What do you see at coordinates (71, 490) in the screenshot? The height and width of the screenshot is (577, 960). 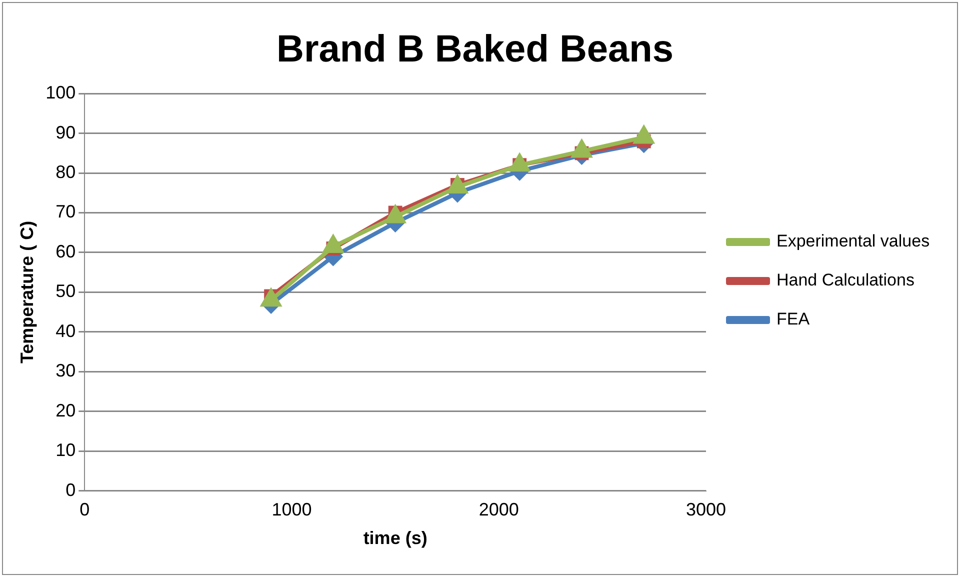 I see `y-tick-label: 0` at bounding box center [71, 490].